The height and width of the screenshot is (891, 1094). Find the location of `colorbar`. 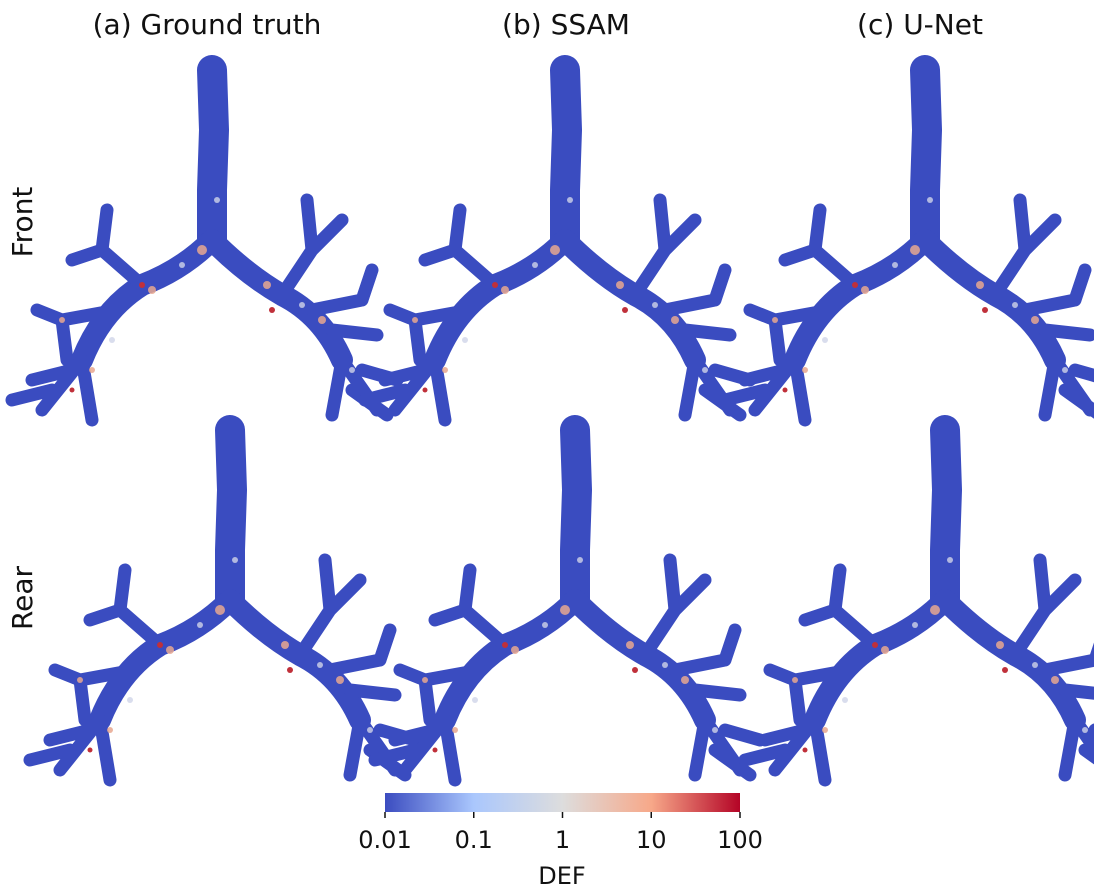

colorbar is located at coordinates (562, 802).